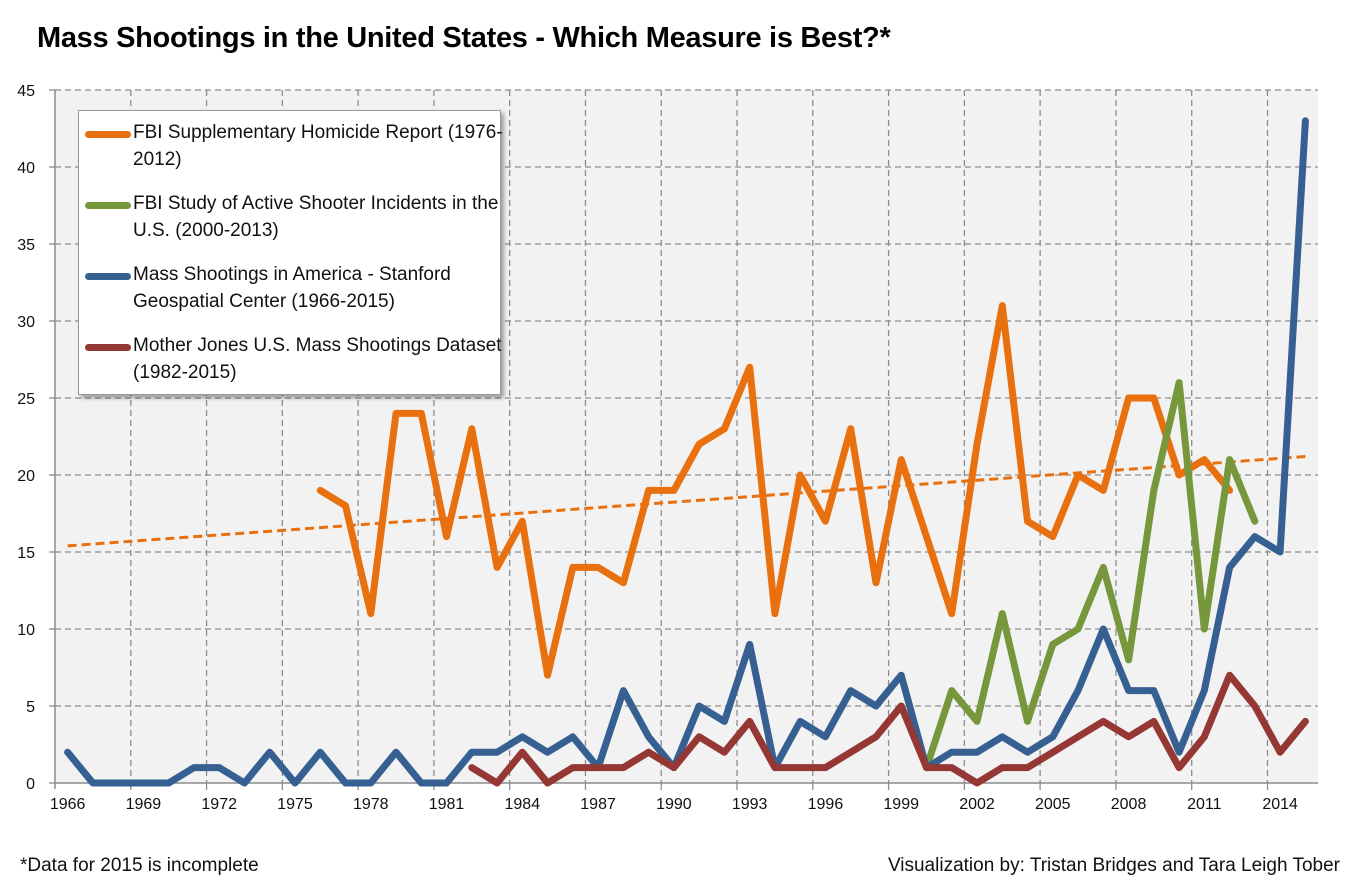 The width and height of the screenshot is (1362, 894). I want to click on series-line-mother-jones, so click(888, 729).